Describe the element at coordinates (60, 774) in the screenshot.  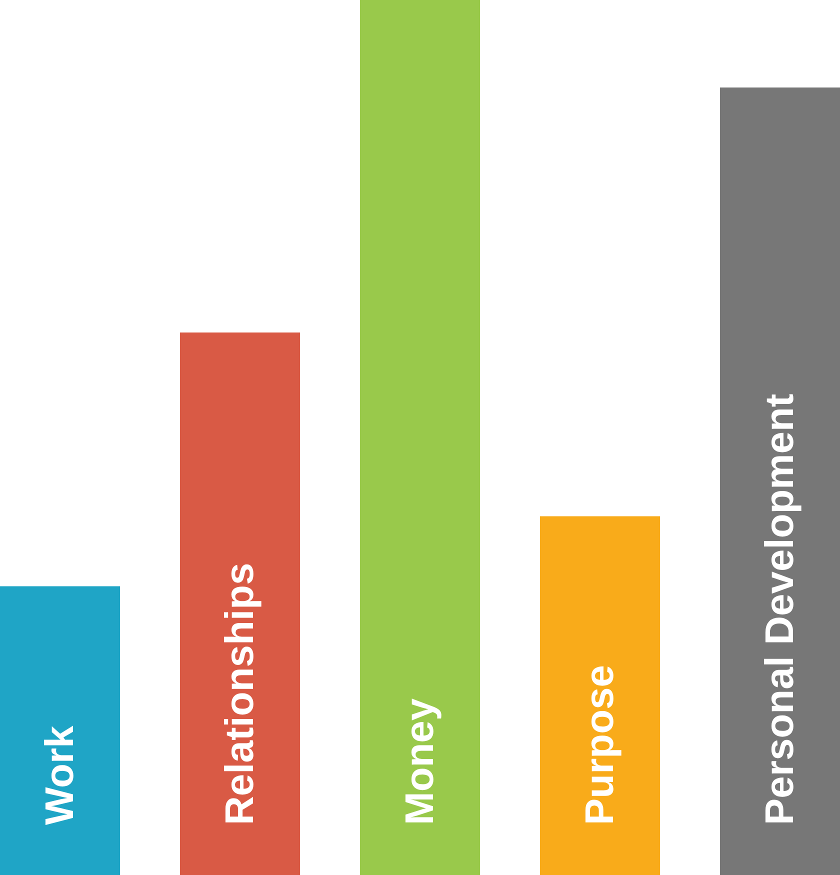
I see `x-tick-label: Work` at that location.